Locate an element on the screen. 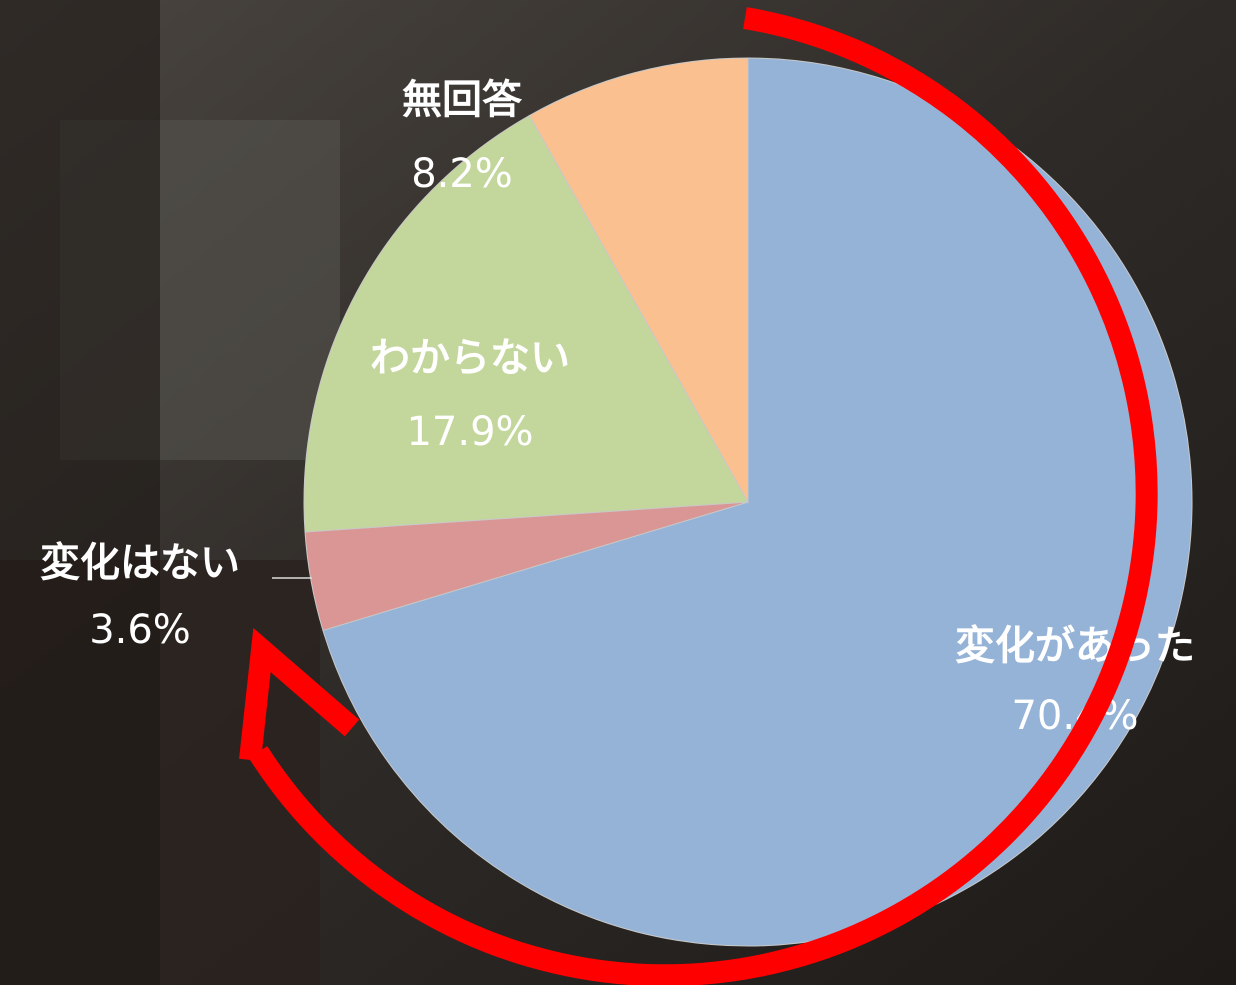  category-label: 無回答 is located at coordinates (462, 100).